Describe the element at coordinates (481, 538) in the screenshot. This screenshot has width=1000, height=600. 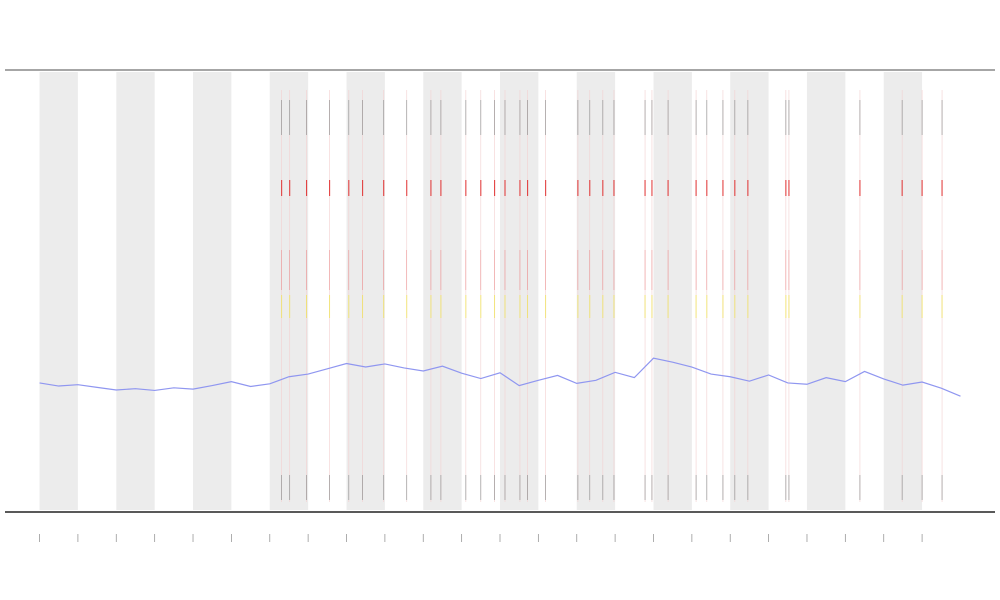
I see `x-ticks` at that location.